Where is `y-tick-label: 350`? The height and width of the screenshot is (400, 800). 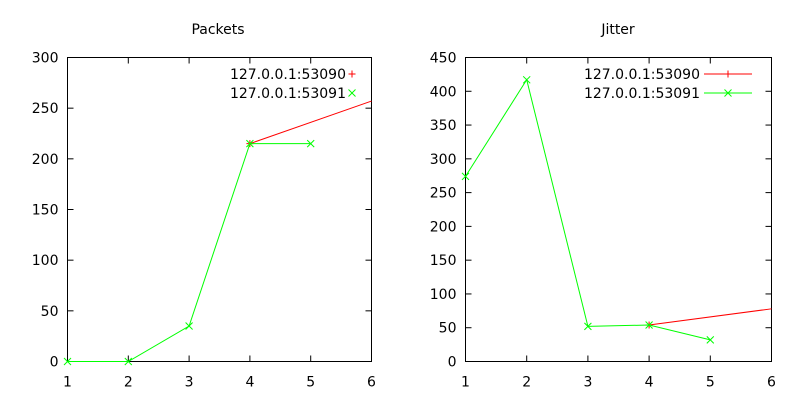 y-tick-label: 350 is located at coordinates (443, 126).